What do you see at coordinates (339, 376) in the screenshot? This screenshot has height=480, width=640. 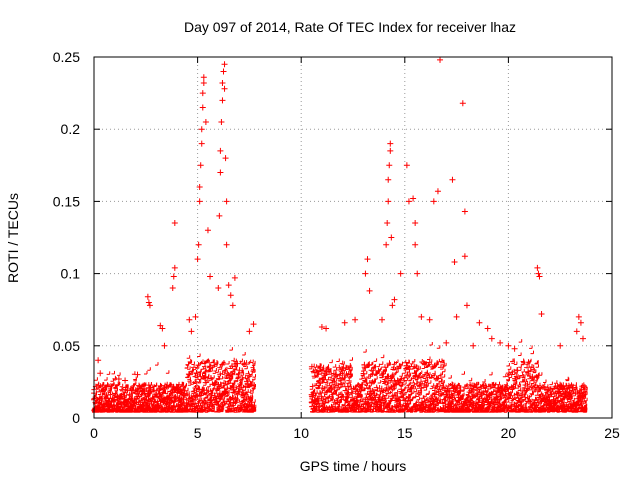 I see `roti-dense-band` at bounding box center [339, 376].